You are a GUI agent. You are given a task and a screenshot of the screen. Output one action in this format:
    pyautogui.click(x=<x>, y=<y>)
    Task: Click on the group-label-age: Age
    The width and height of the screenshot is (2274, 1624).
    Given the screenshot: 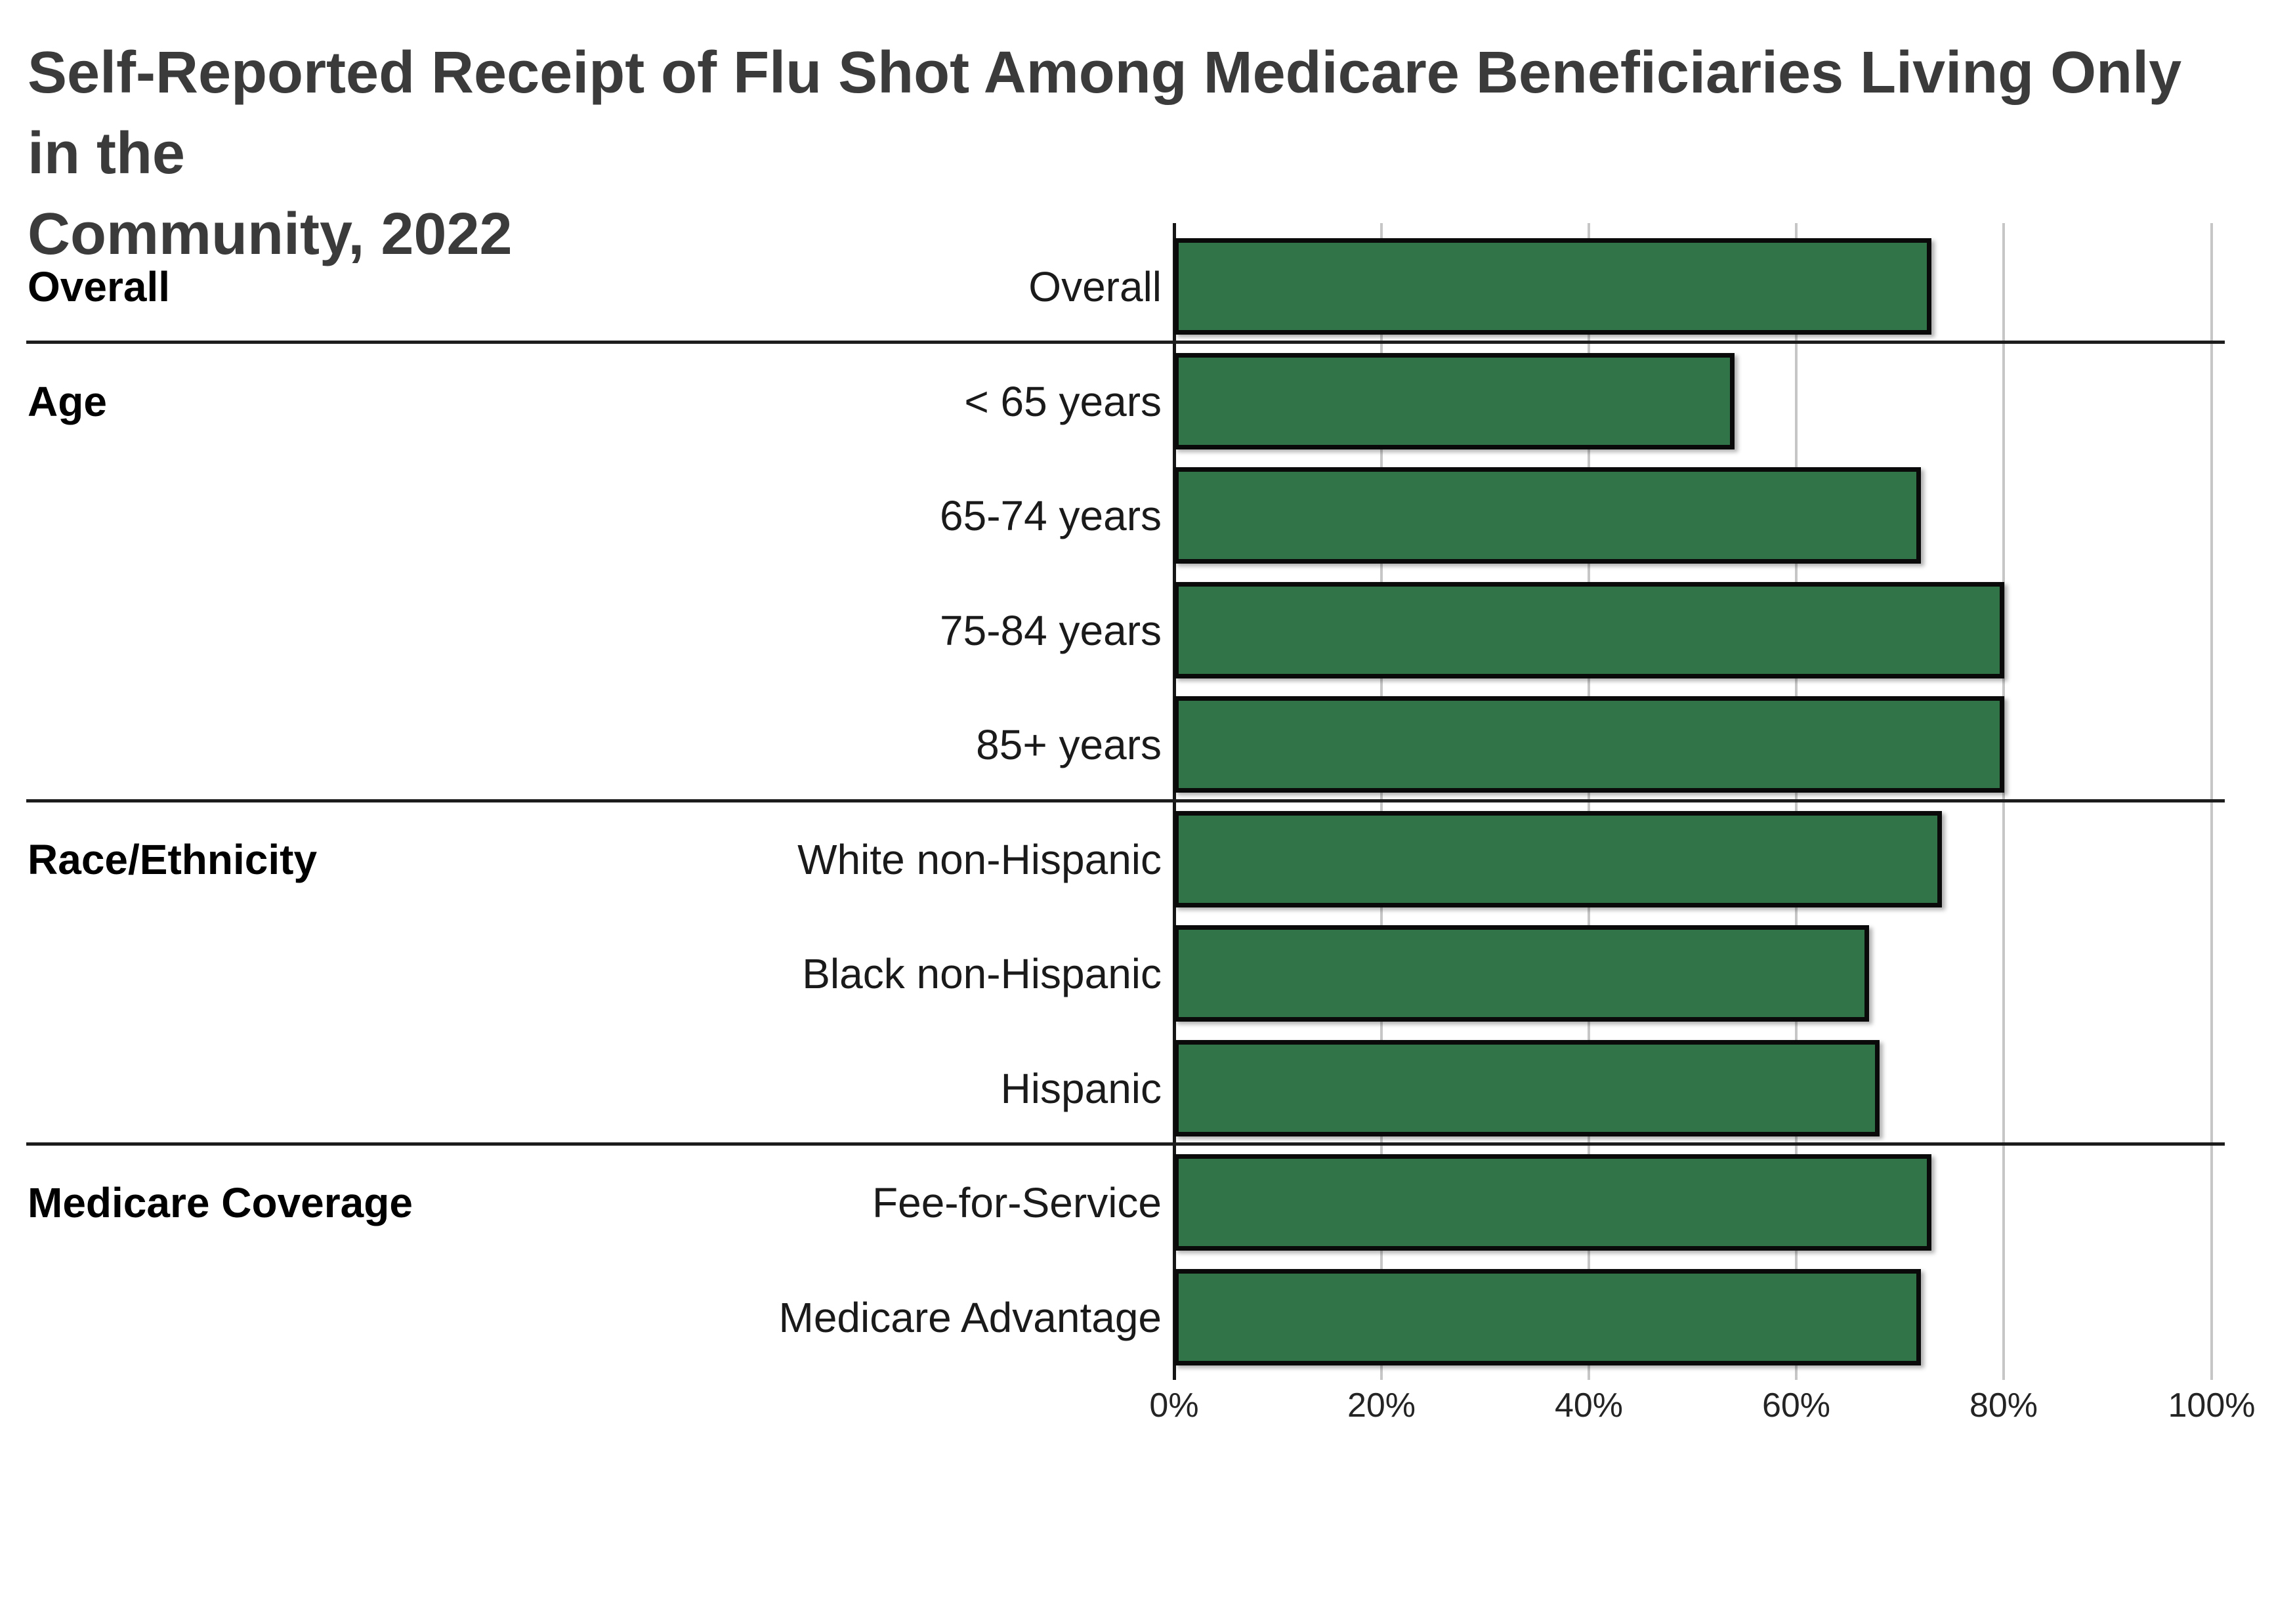 What is the action you would take?
    pyautogui.click(x=67, y=402)
    